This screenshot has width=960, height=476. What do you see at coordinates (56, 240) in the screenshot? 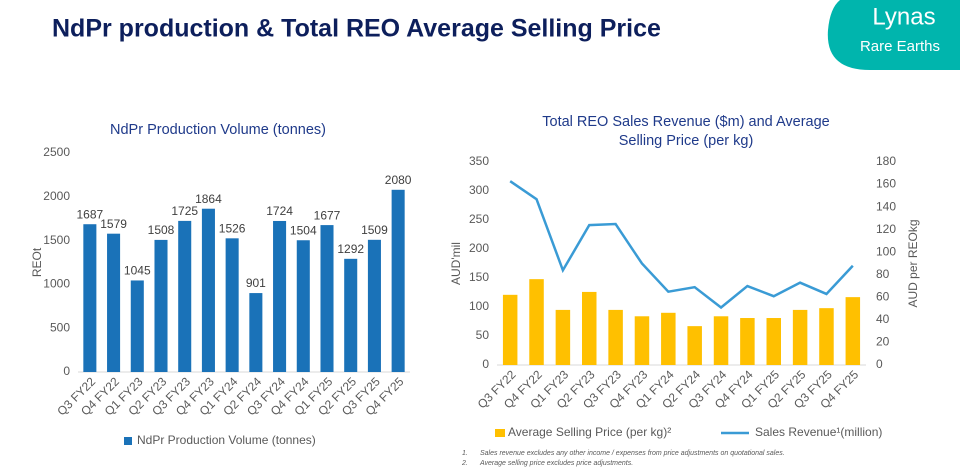
I see `y-tick-label: 1500` at bounding box center [56, 240].